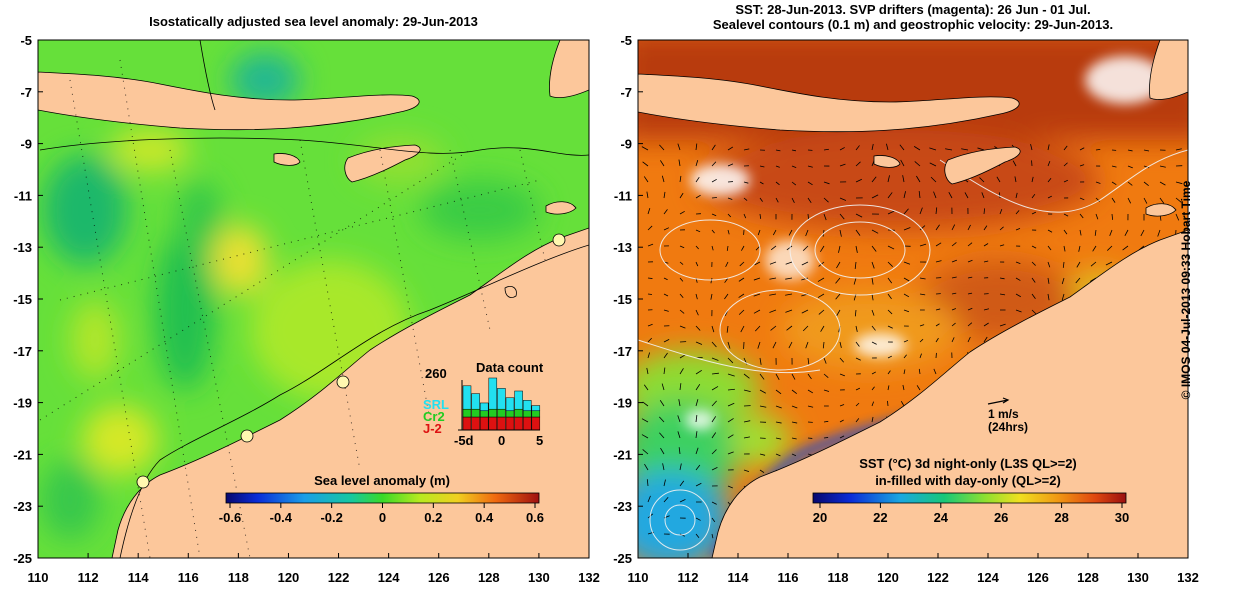  Describe the element at coordinates (622, 506) in the screenshot. I see `right-map-y-tick-label: -23` at that location.